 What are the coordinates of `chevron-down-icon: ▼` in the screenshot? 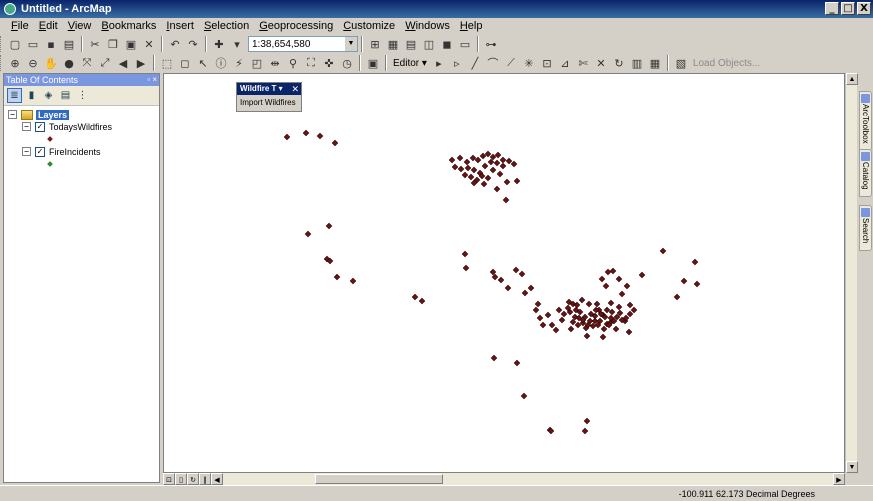 It's located at (351, 44).